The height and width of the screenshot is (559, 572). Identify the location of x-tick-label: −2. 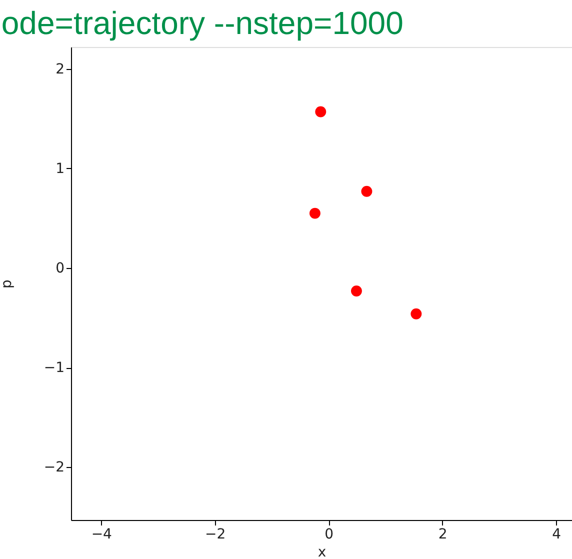
(215, 534).